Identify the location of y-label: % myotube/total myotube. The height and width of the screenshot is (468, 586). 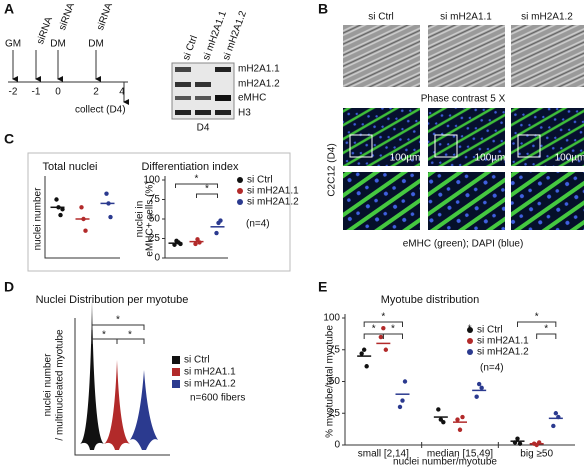
(330, 381).